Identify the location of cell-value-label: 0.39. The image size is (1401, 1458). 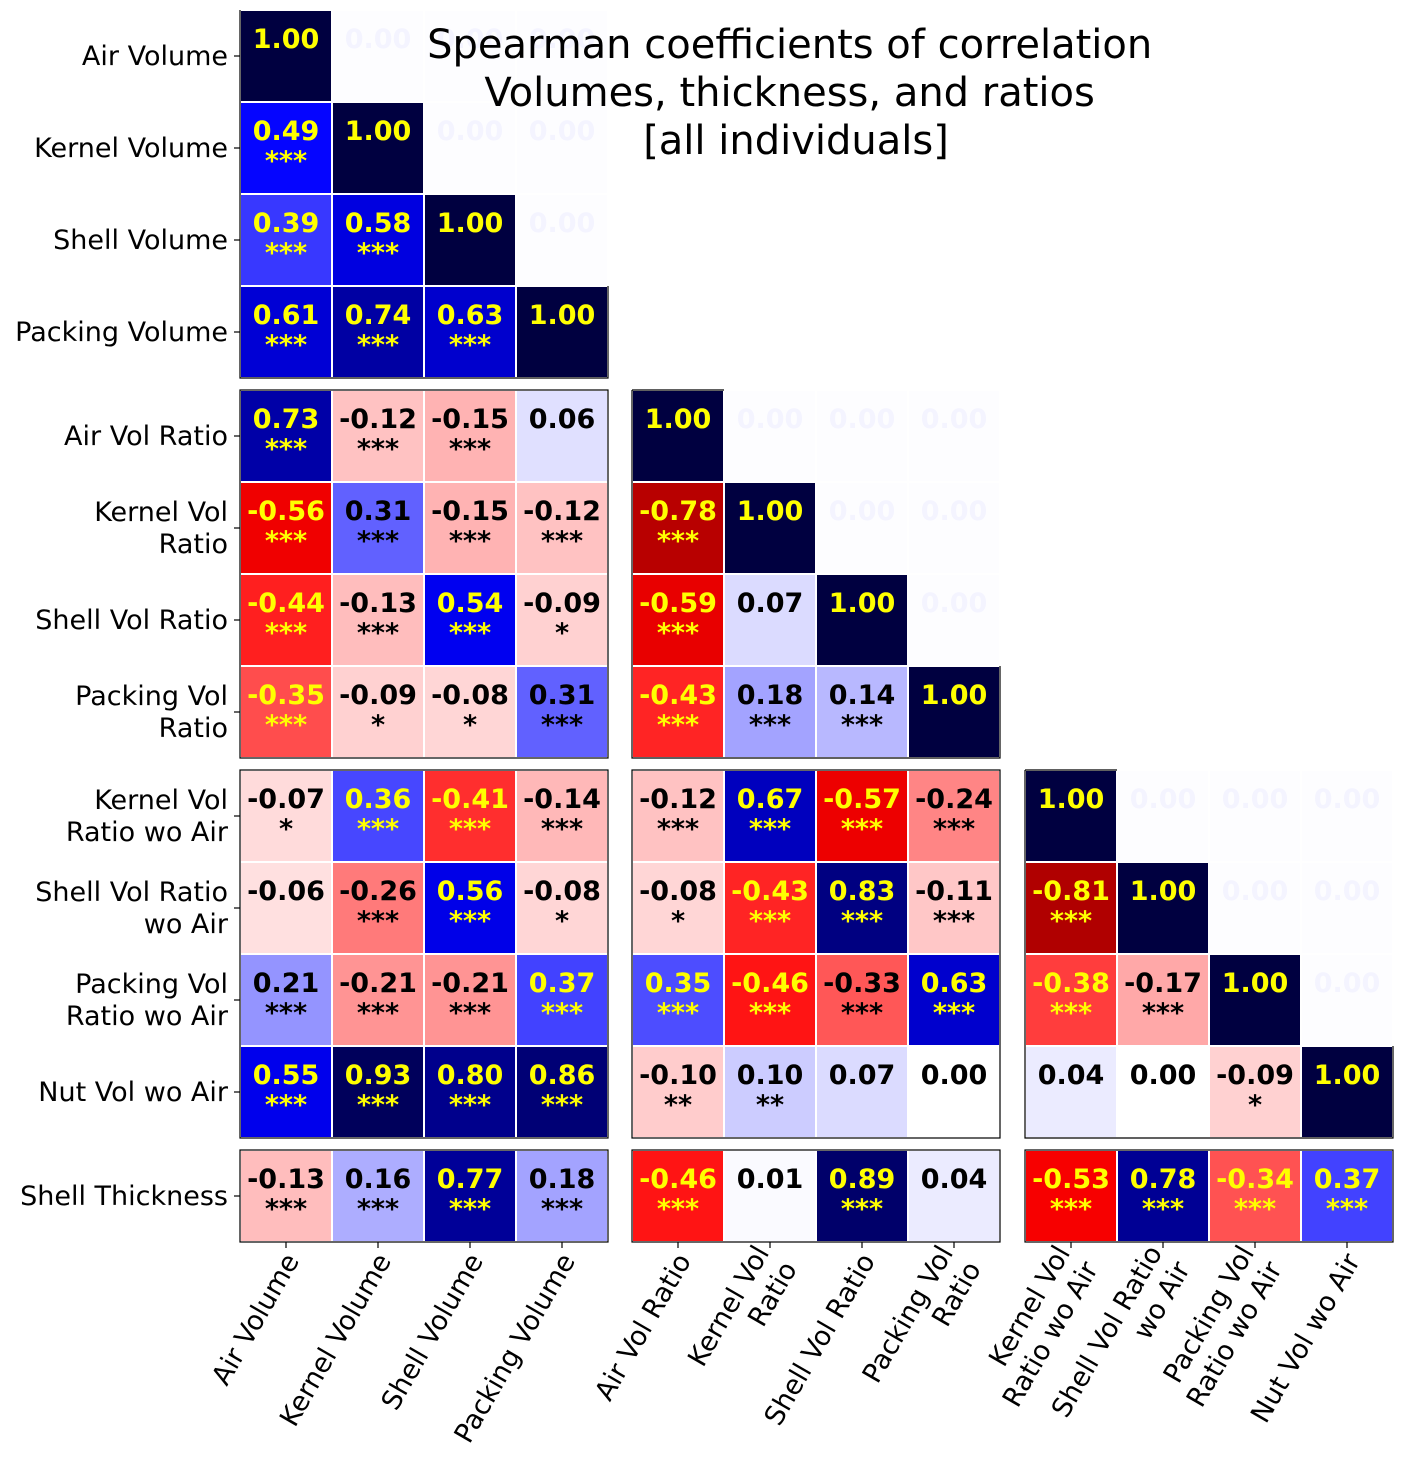
(286, 223).